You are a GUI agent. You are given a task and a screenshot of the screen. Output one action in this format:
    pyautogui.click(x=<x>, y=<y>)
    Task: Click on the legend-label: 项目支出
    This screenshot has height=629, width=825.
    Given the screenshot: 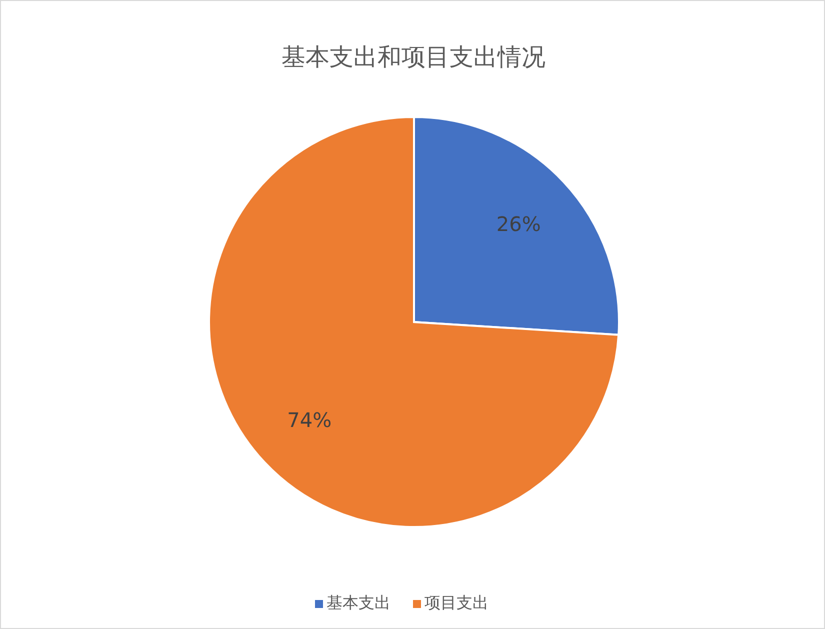 What is the action you would take?
    pyautogui.click(x=456, y=602)
    